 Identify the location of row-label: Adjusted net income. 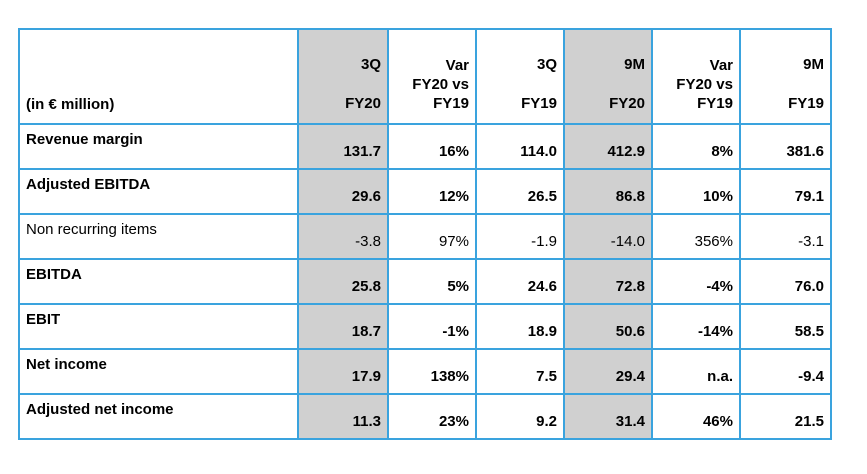
(158, 416).